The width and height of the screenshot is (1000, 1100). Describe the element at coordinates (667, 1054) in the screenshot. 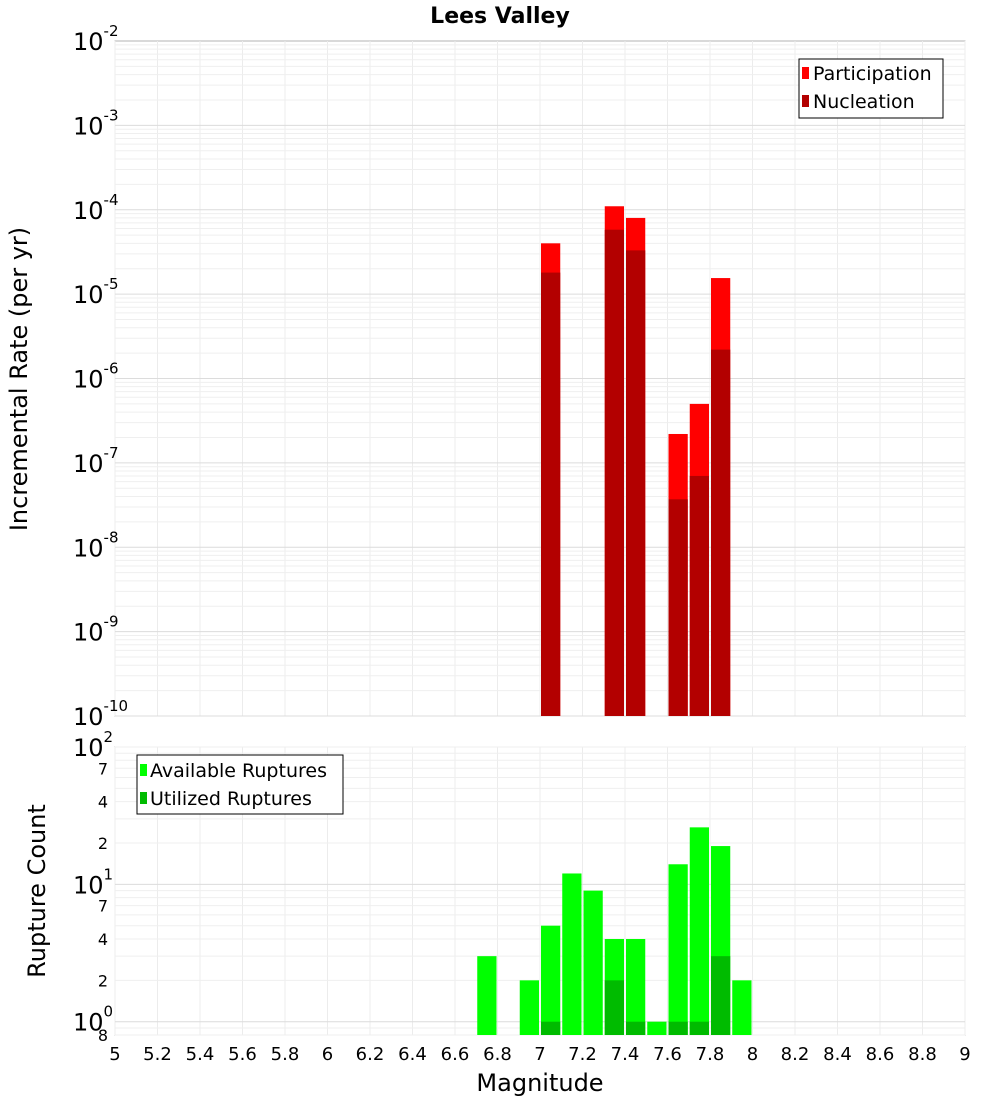

I see `x-tick-label: 7.6` at that location.